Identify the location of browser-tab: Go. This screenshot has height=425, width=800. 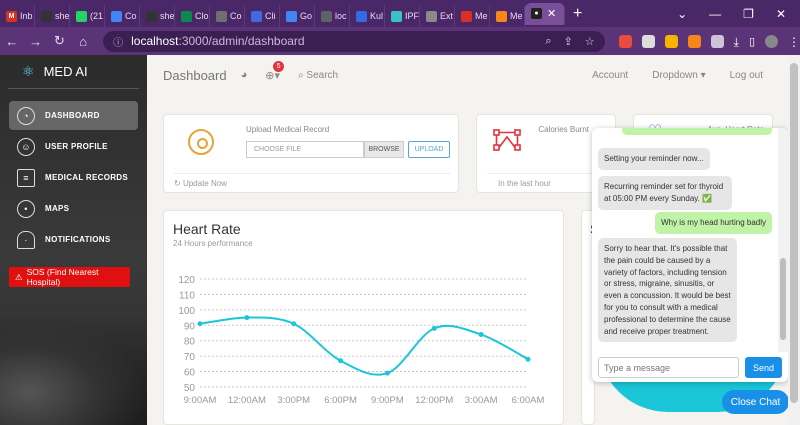
(297, 16).